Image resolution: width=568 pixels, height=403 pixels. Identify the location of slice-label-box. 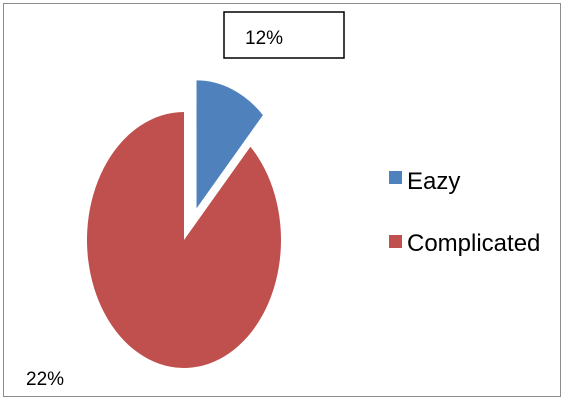
(284, 35).